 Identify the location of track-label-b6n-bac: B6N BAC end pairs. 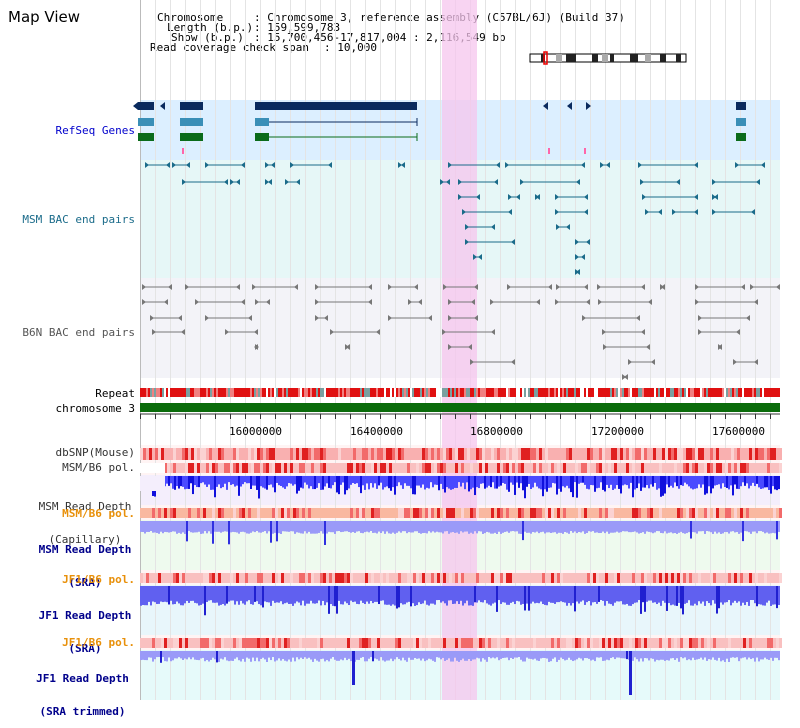
(78, 332).